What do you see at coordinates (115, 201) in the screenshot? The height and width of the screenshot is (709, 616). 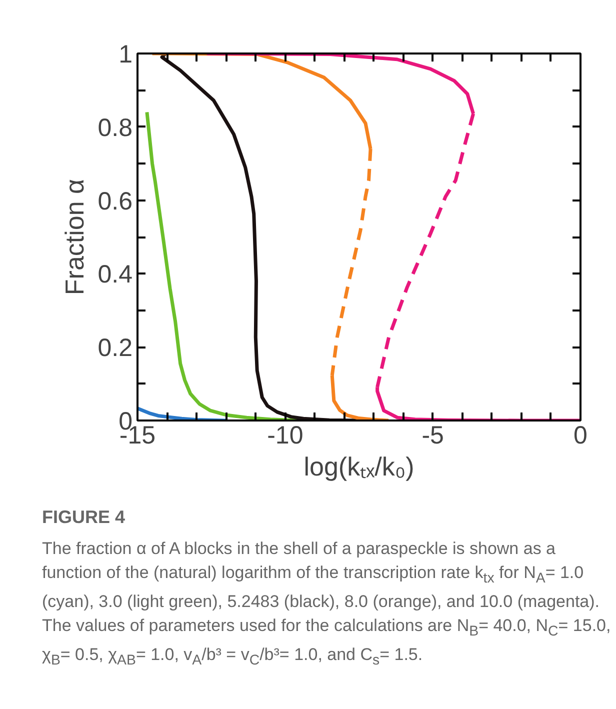 I see `y-tick-label: 0.6` at bounding box center [115, 201].